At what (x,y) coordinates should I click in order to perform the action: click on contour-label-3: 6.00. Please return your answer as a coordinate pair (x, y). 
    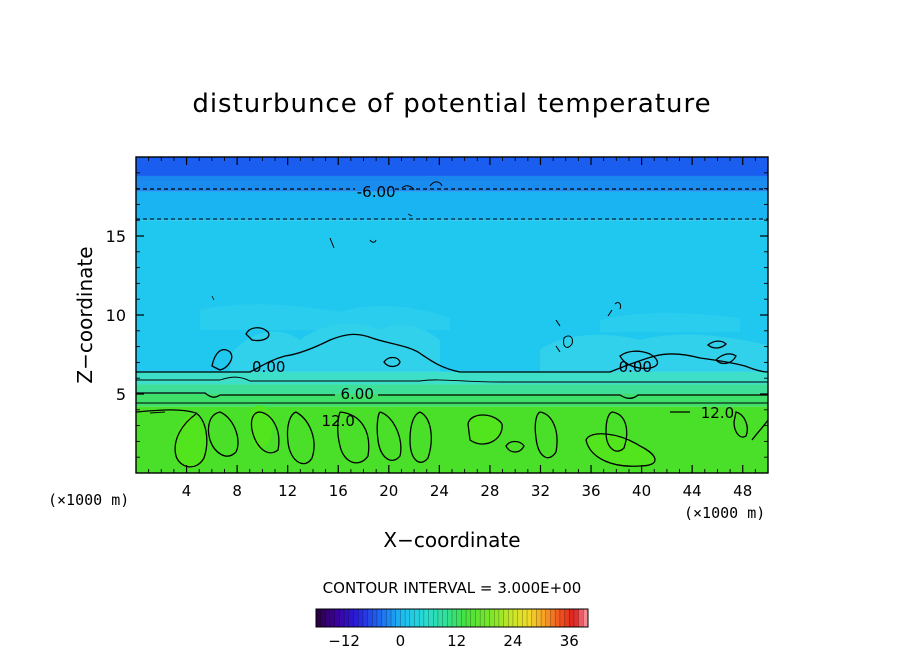
    Looking at the image, I should click on (356, 394).